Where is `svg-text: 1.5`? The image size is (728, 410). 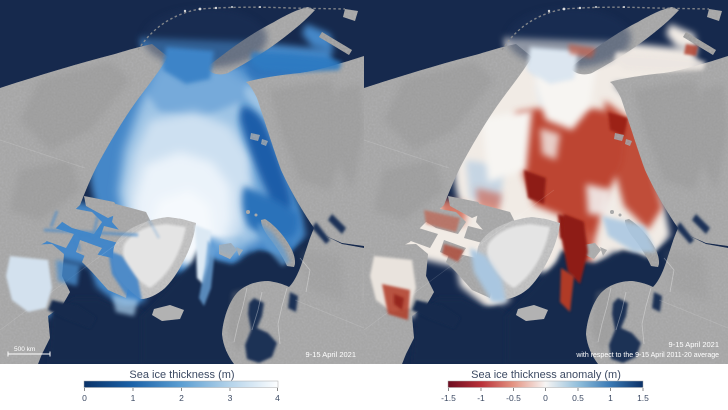 svg-text: 1.5 is located at coordinates (643, 398).